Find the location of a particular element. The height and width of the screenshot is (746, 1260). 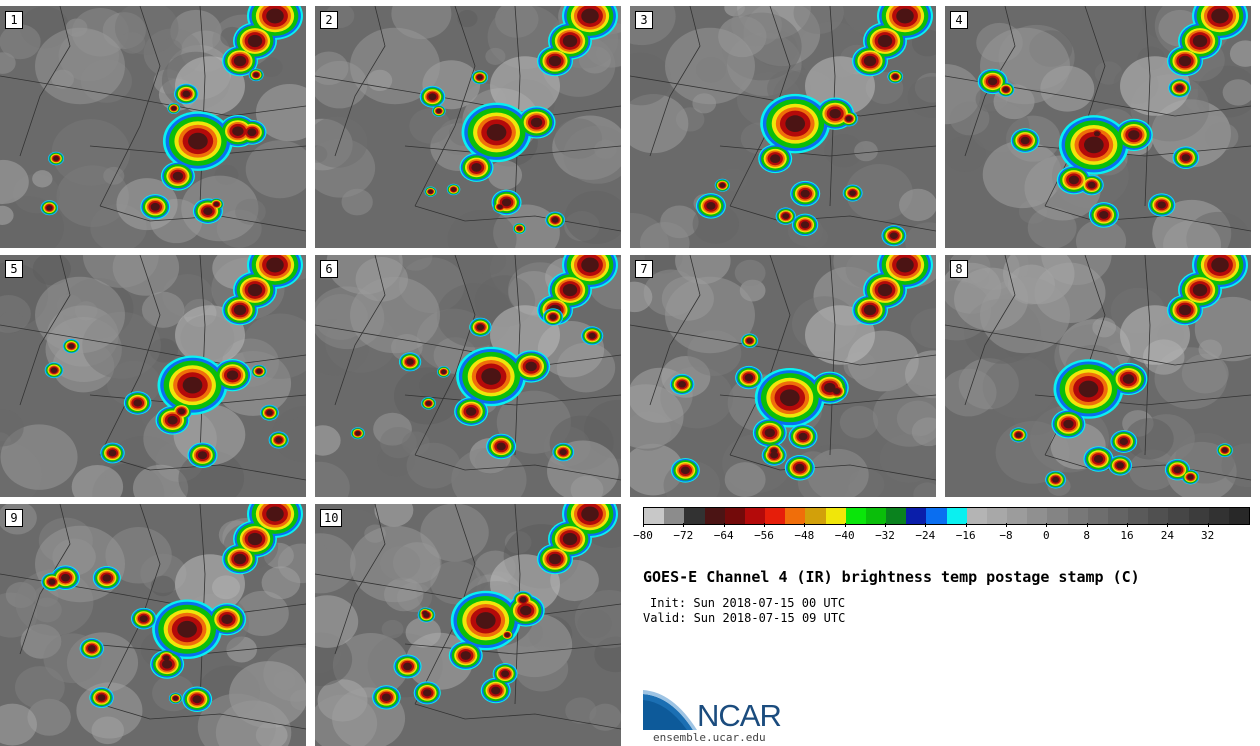

colorbar-tick-label: 16 is located at coordinates (1127, 535).